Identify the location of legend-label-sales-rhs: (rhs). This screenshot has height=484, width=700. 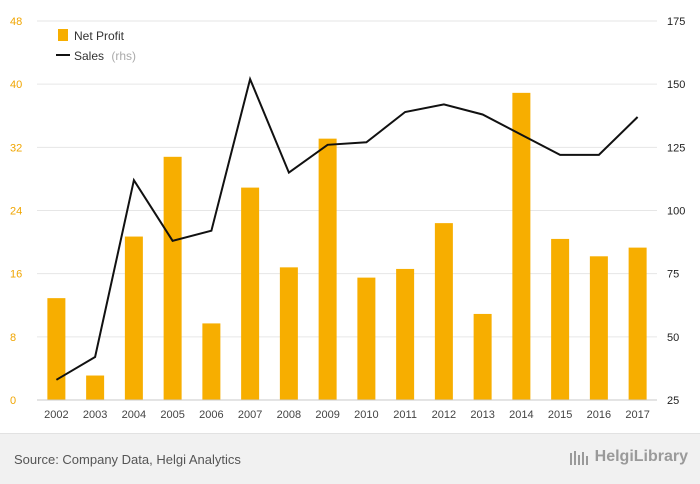
(123, 56).